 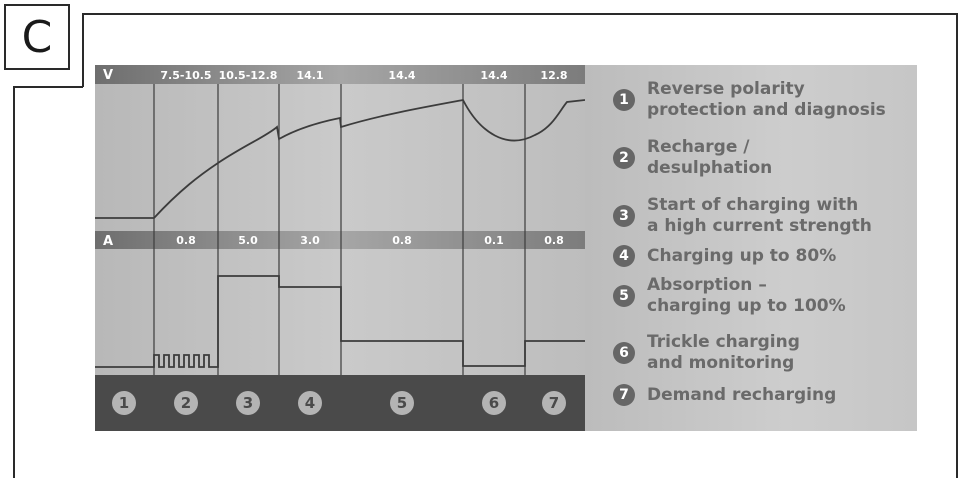 I want to click on step-circle-6-bg, so click(x=494, y=403).